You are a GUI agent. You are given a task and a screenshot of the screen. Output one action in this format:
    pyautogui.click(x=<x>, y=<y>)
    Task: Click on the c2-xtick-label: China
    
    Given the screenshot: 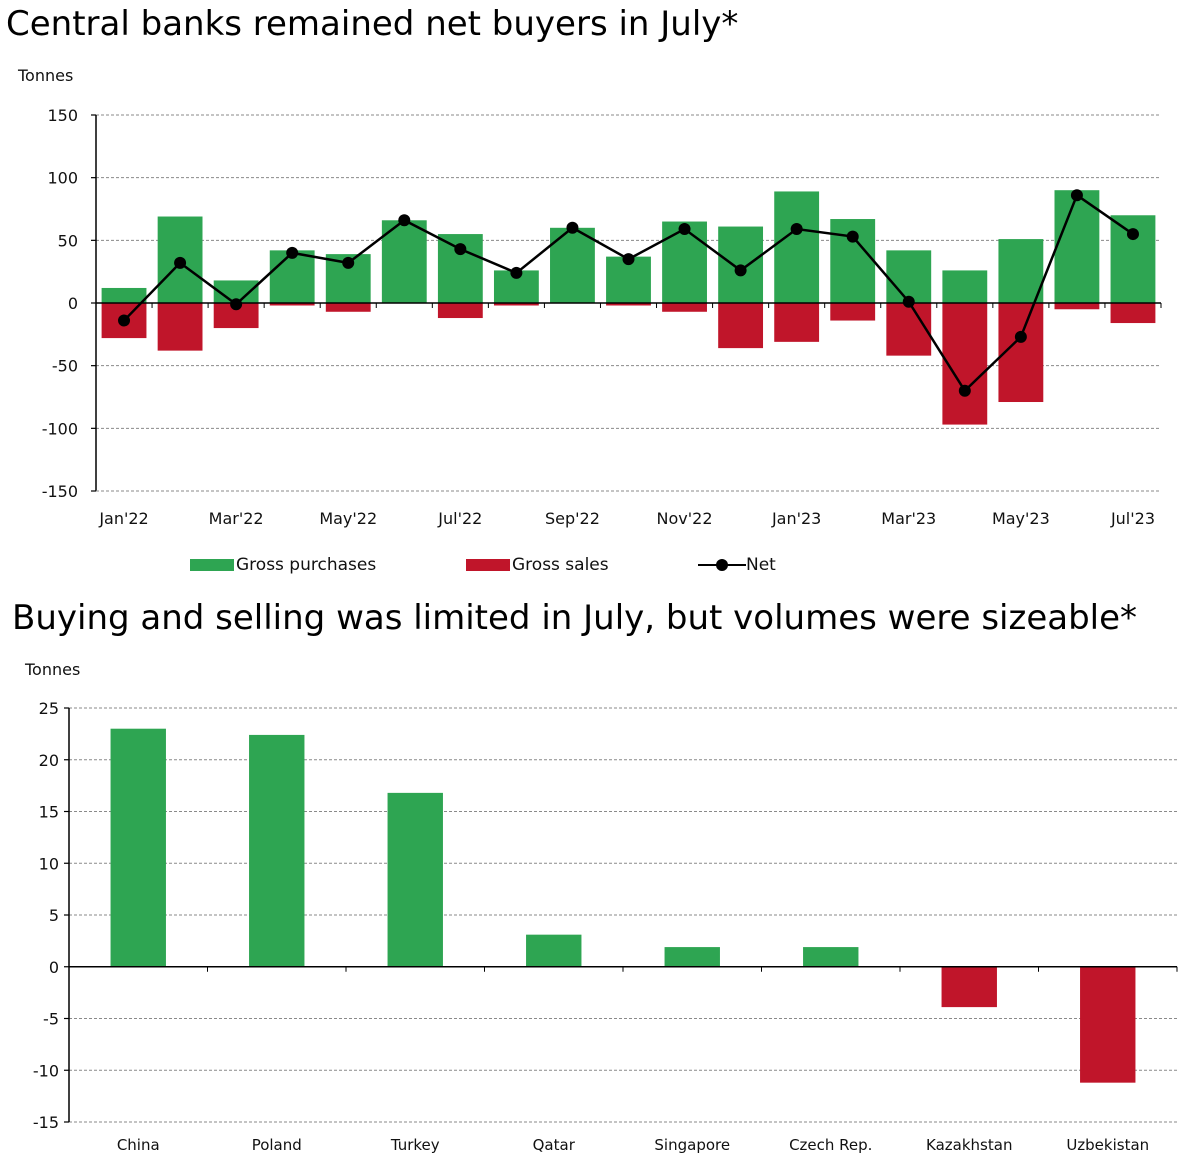 What is the action you would take?
    pyautogui.click(x=138, y=1145)
    